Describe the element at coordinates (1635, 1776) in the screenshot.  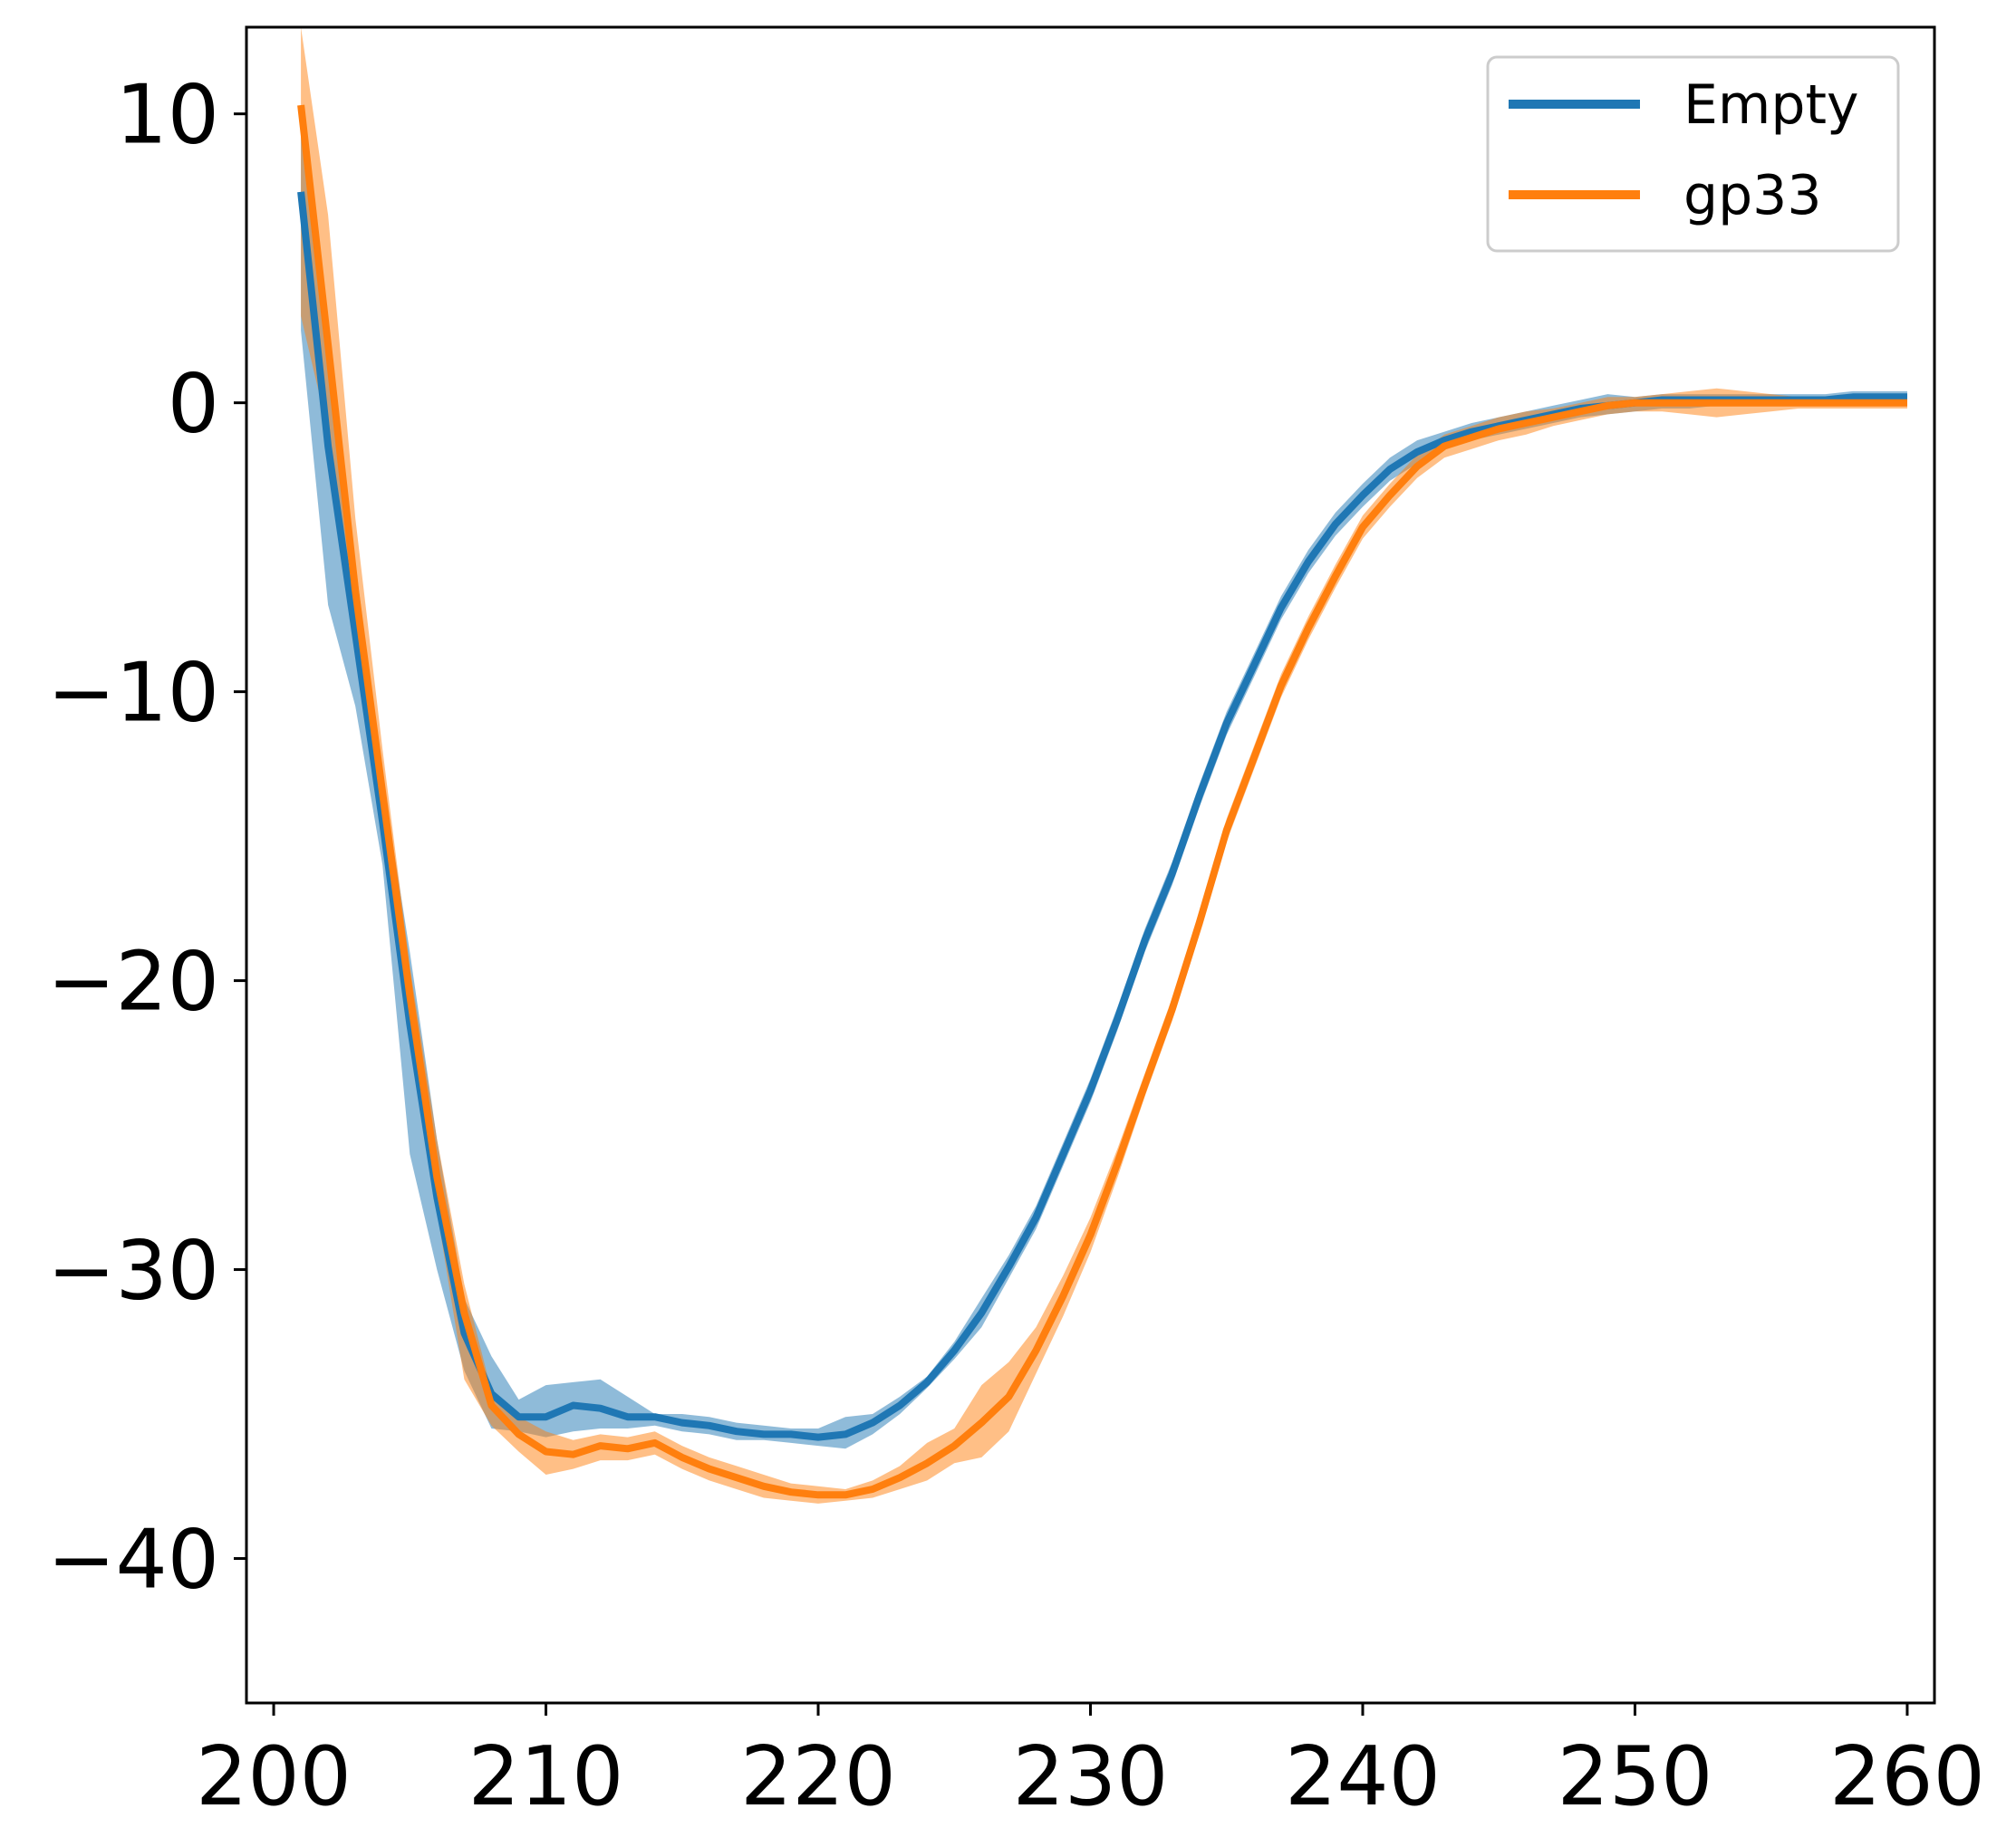
I see `x-tick-label: 250` at that location.